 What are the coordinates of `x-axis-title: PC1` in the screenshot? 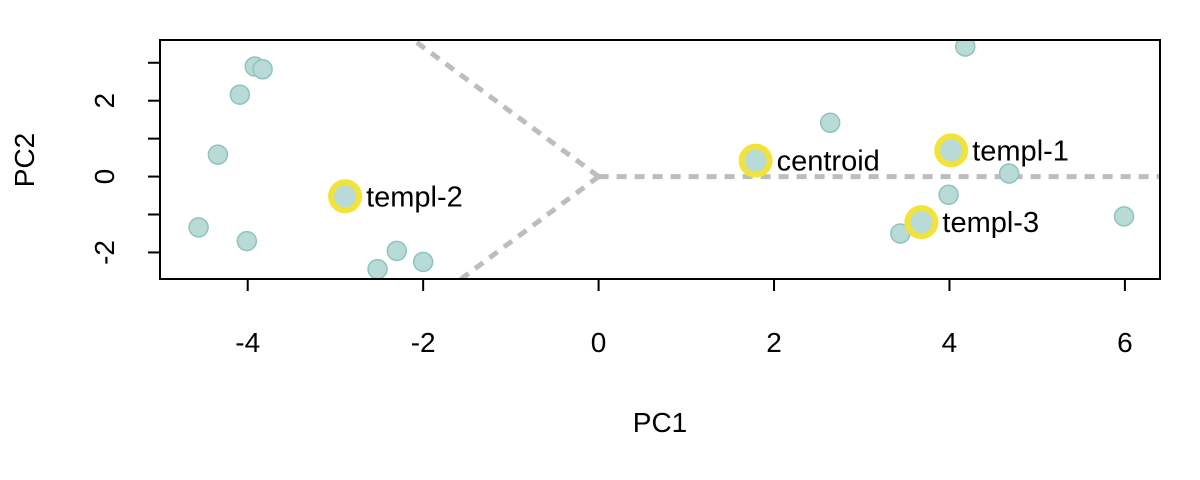 It's located at (660, 422).